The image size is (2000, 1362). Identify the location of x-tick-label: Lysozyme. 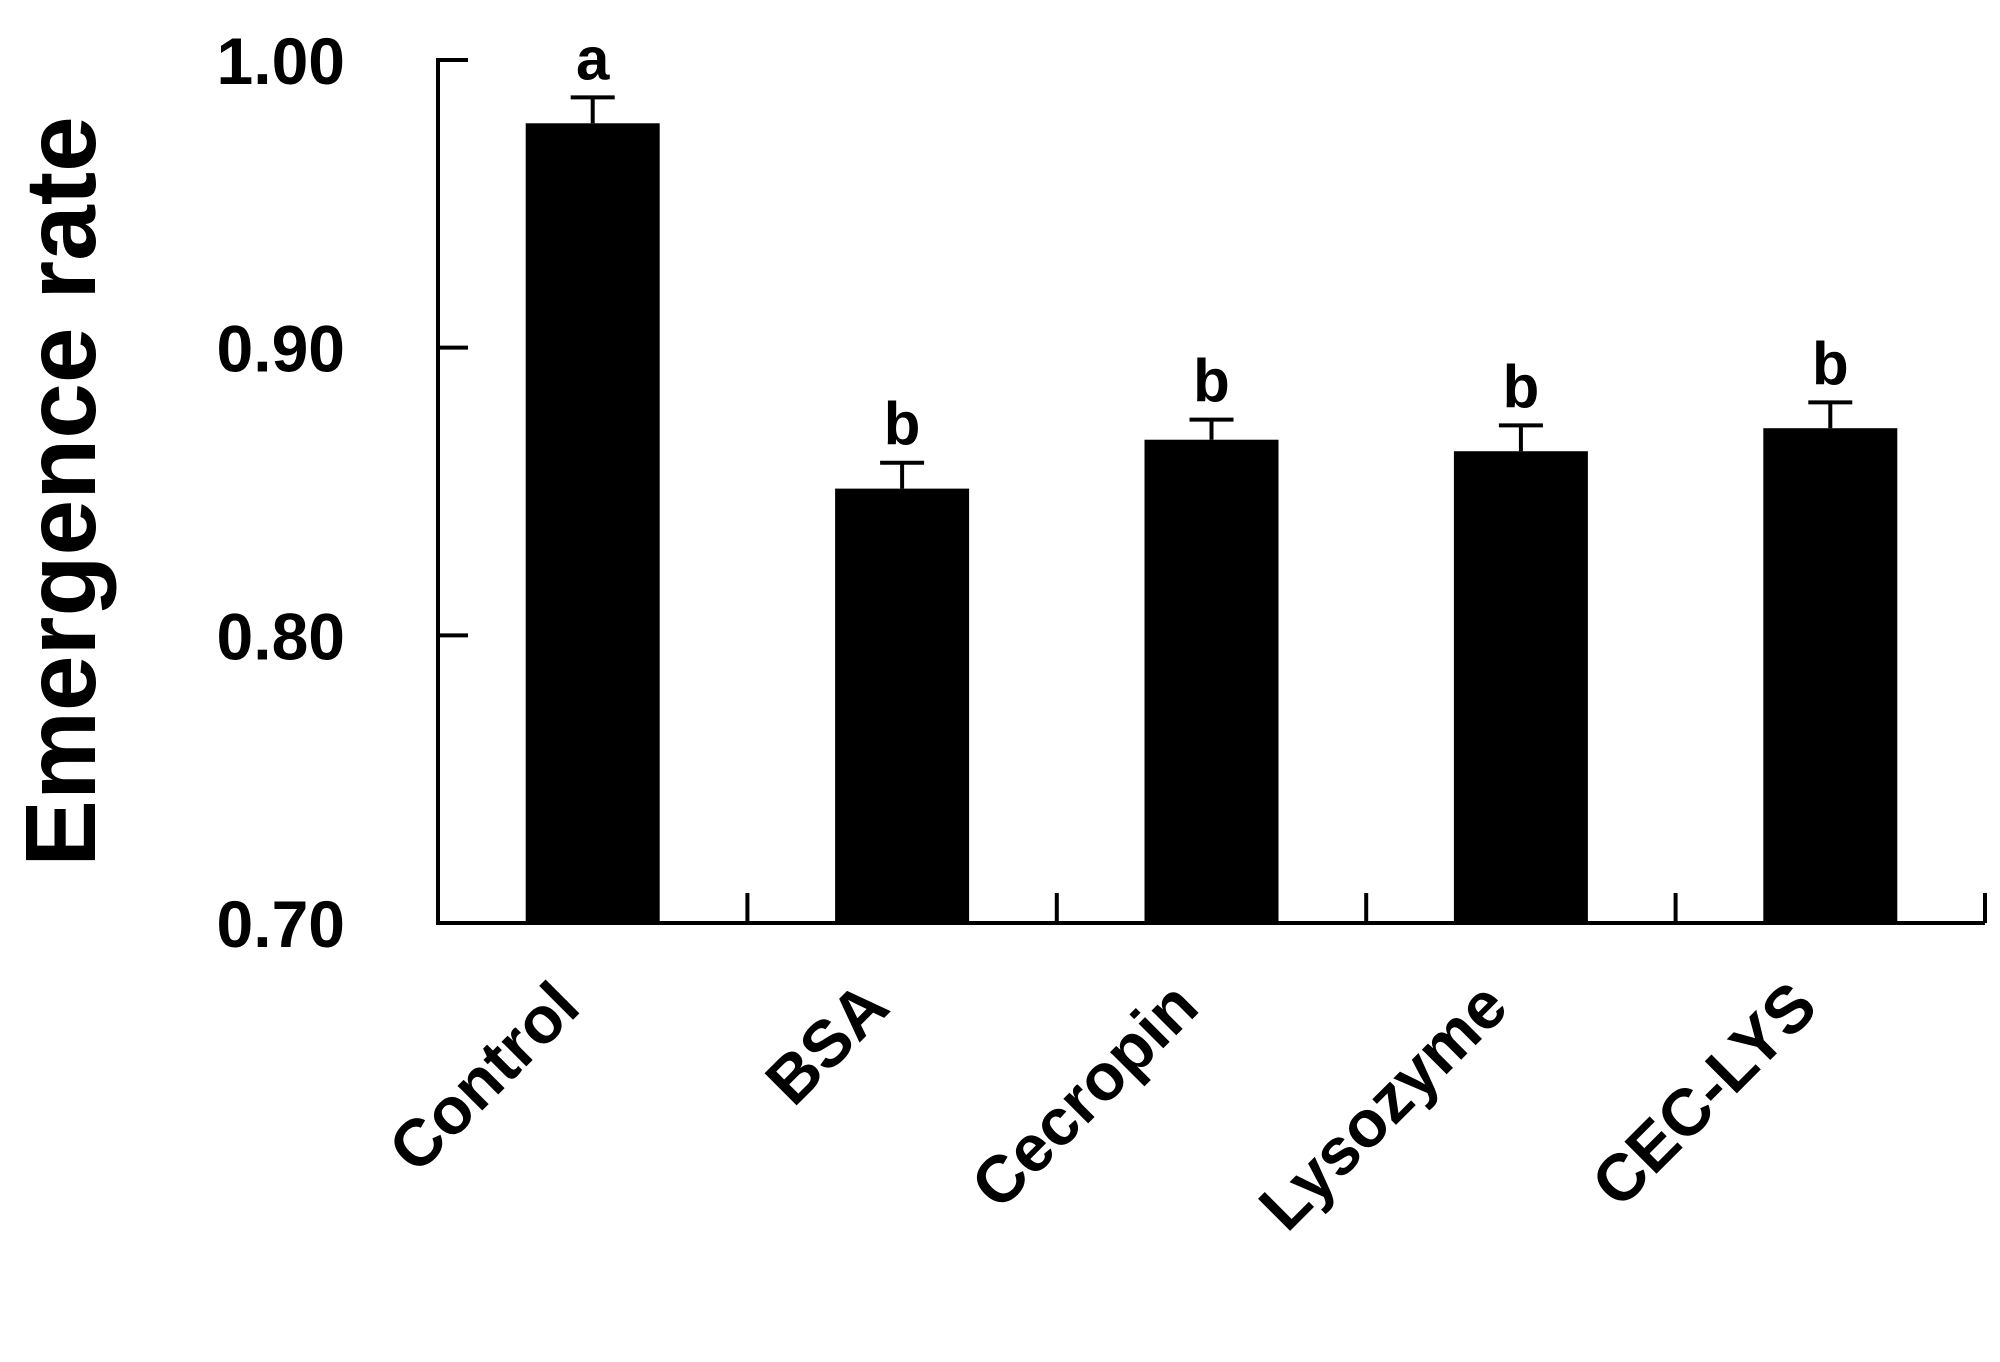
(1383, 1106).